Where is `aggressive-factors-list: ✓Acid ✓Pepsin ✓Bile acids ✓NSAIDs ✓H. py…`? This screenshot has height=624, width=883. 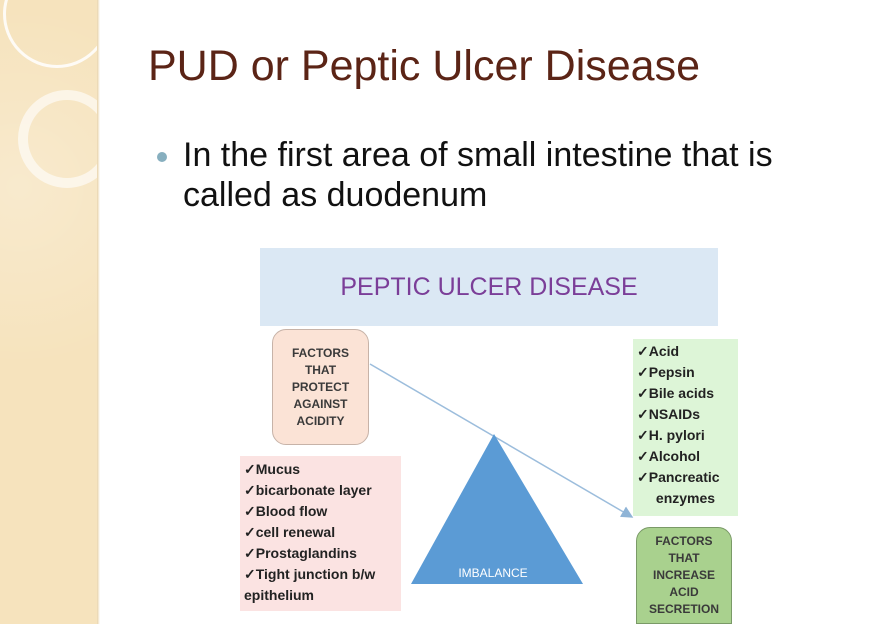 aggressive-factors-list: ✓Acid ✓Pepsin ✓Bile acids ✓NSAIDs ✓H. py… is located at coordinates (685, 427).